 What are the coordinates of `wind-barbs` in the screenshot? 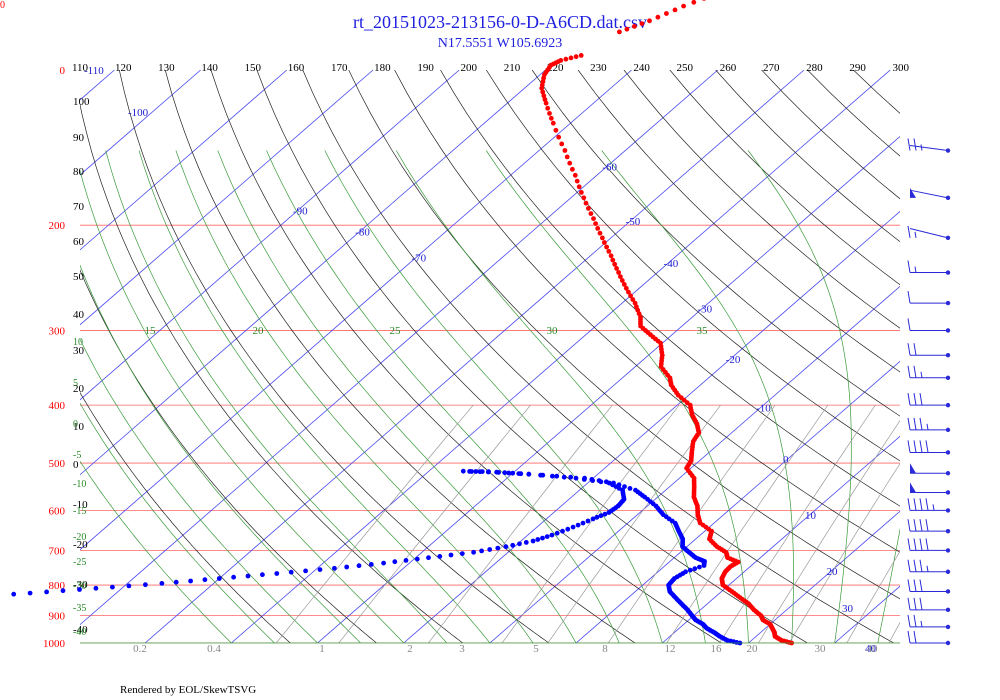 It's located at (929, 392).